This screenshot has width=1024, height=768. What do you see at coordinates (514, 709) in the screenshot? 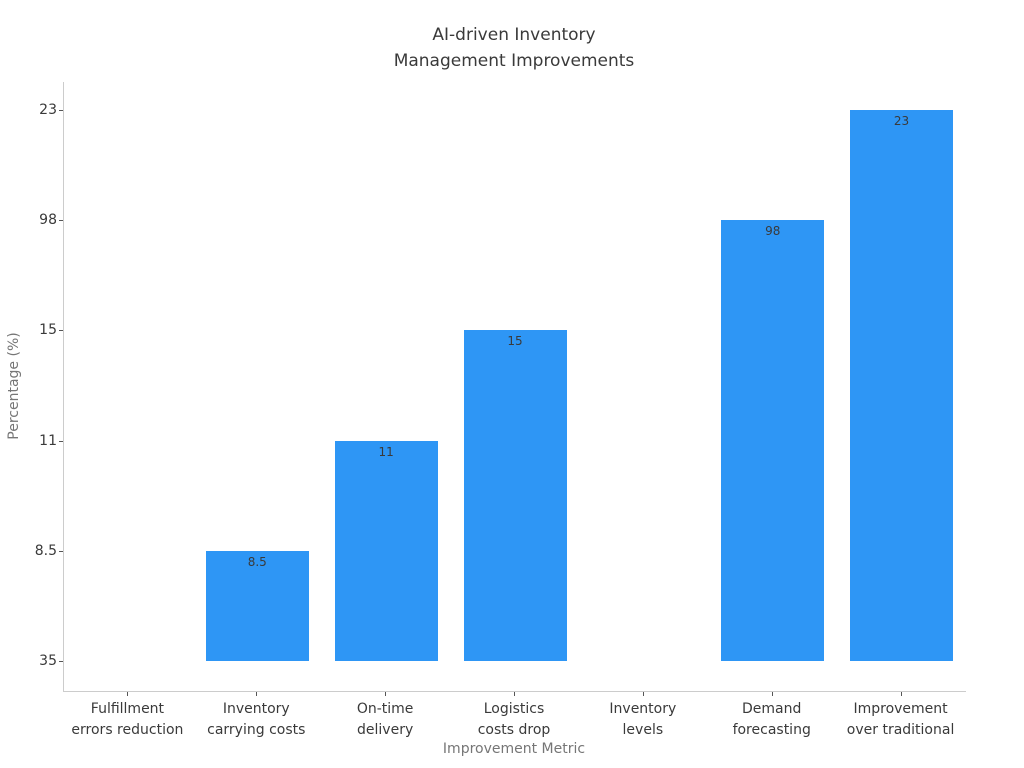
I see `x-tick-label-line-1: Logistics` at bounding box center [514, 709].